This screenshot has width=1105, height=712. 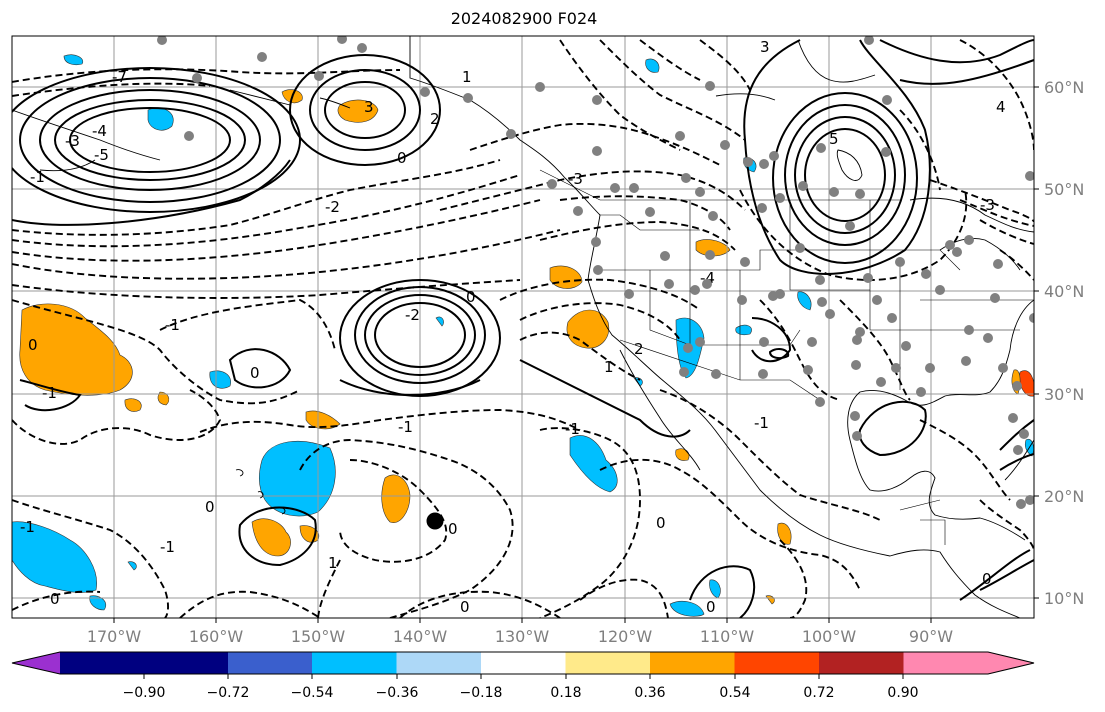 What do you see at coordinates (829, 636) in the screenshot?
I see `lon-label: 100°W` at bounding box center [829, 636].